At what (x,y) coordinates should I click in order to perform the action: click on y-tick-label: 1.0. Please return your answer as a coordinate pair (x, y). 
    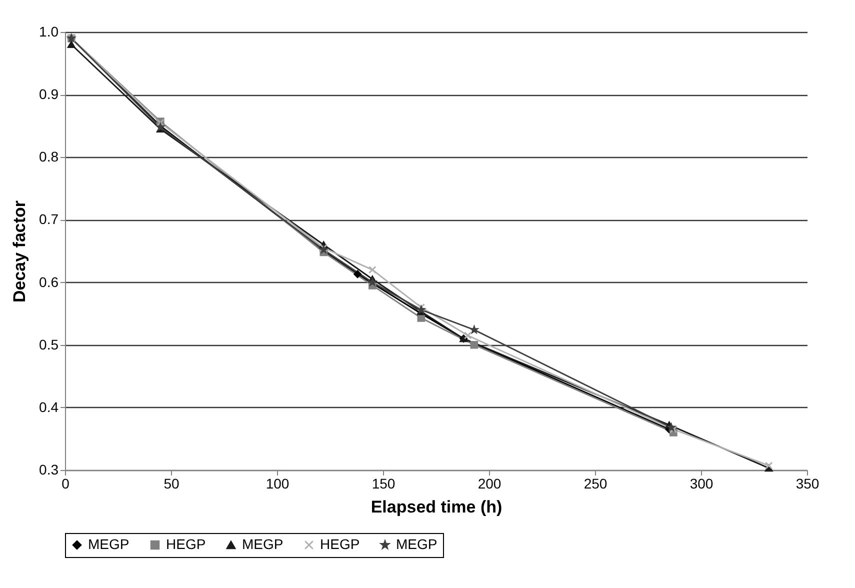
    Looking at the image, I should click on (49, 32).